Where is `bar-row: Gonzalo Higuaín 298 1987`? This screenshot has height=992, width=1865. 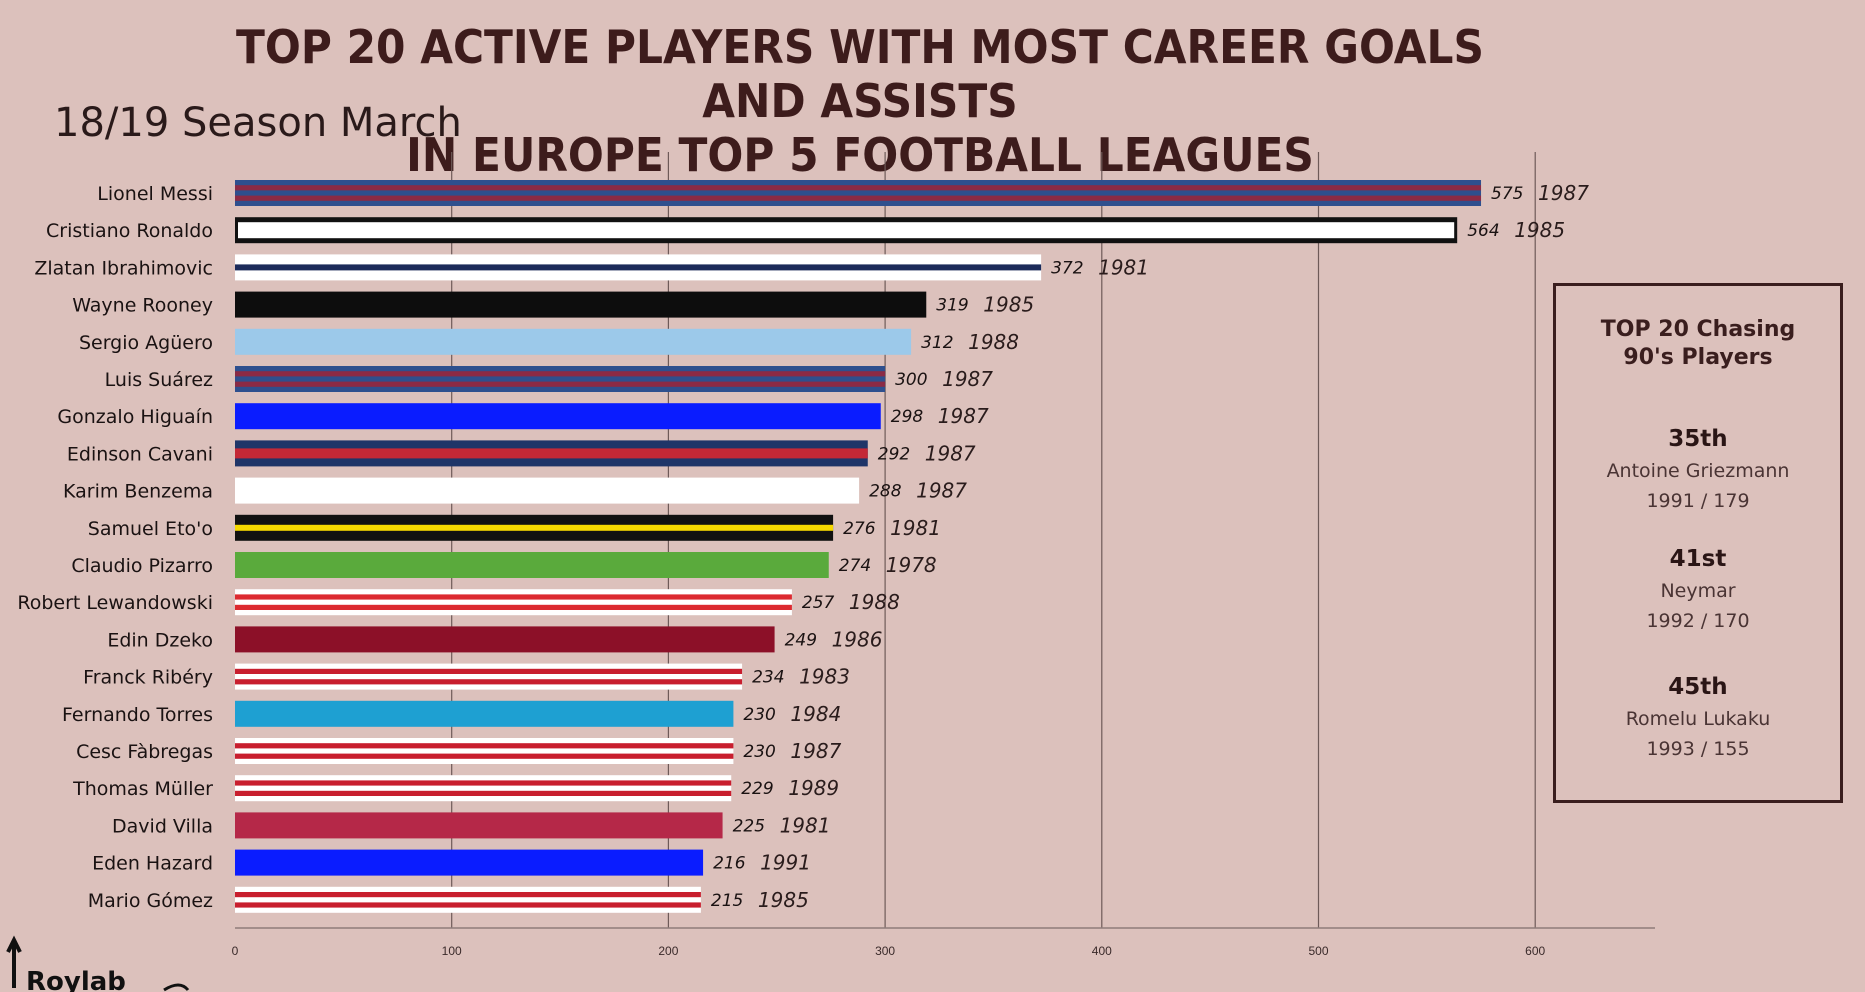
bar-row: Gonzalo Higuaín 298 1987 is located at coordinates (523, 416).